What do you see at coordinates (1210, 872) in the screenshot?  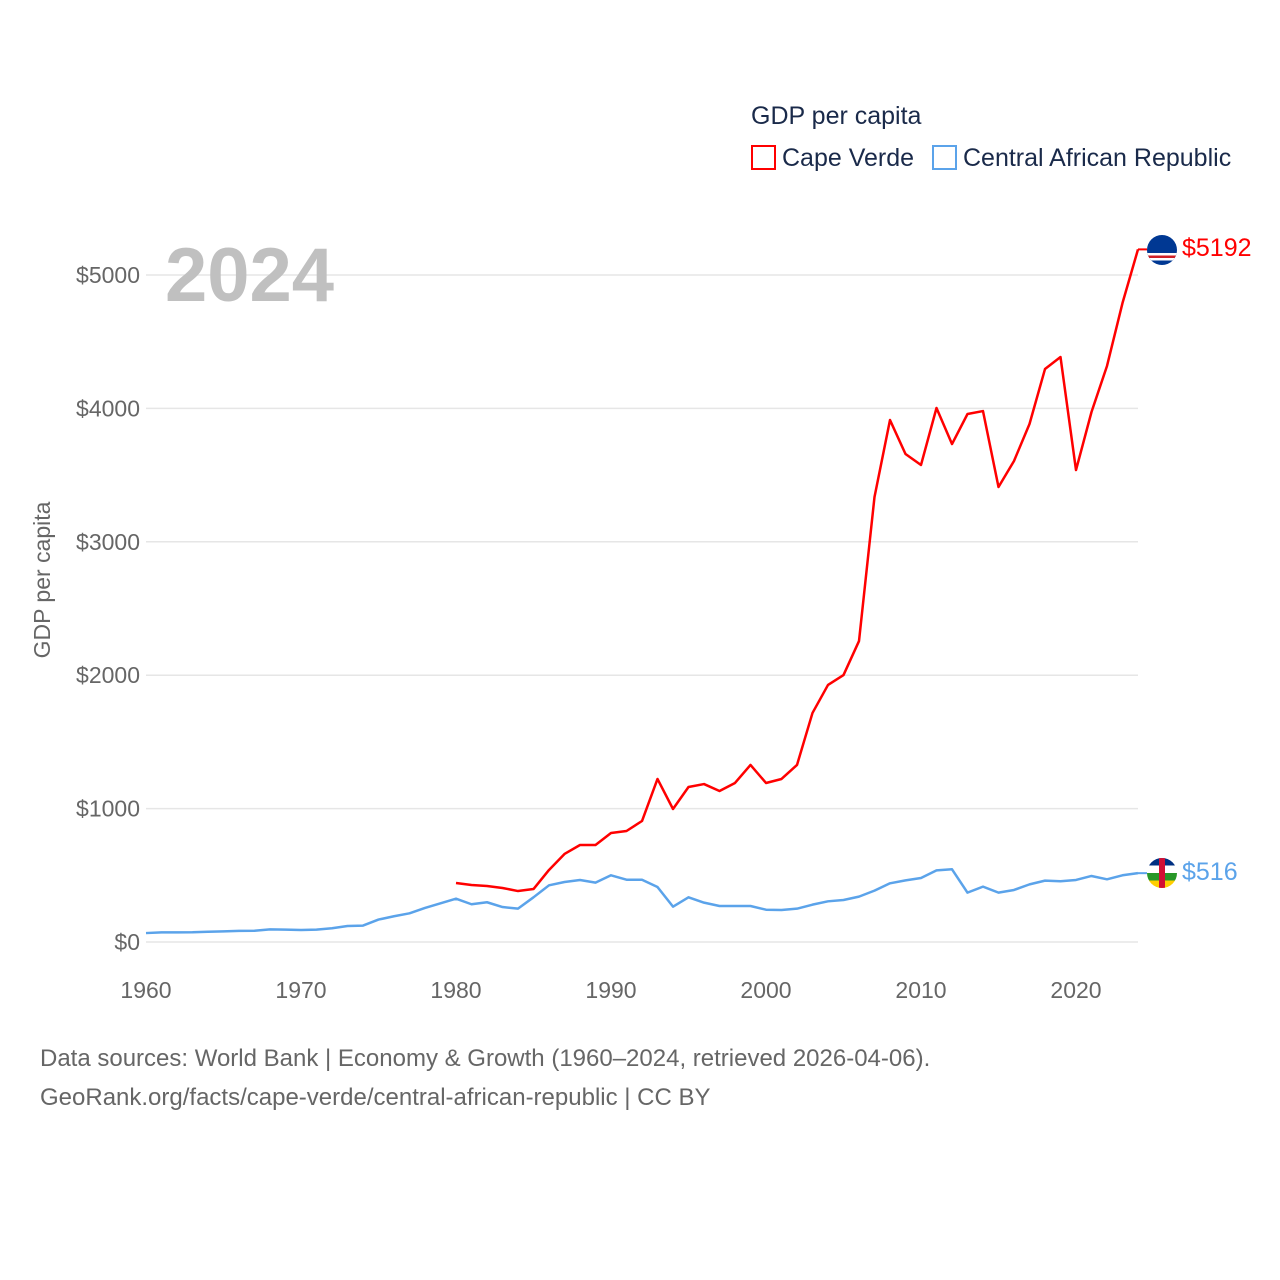 I see `end-label-central-african-republic: $516` at bounding box center [1210, 872].